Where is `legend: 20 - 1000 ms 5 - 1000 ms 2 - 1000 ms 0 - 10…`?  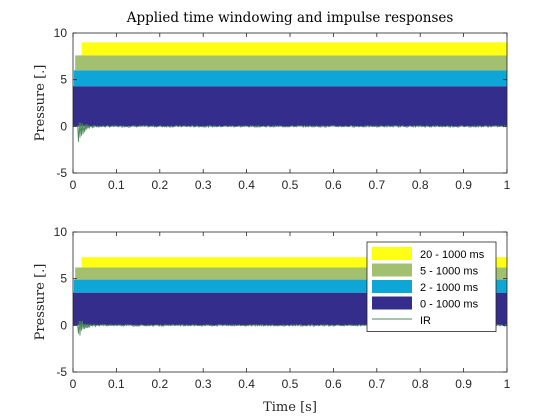 legend: 20 - 1000 ms 5 - 1000 ms 2 - 1000 ms 0 - 10… is located at coordinates (431, 286).